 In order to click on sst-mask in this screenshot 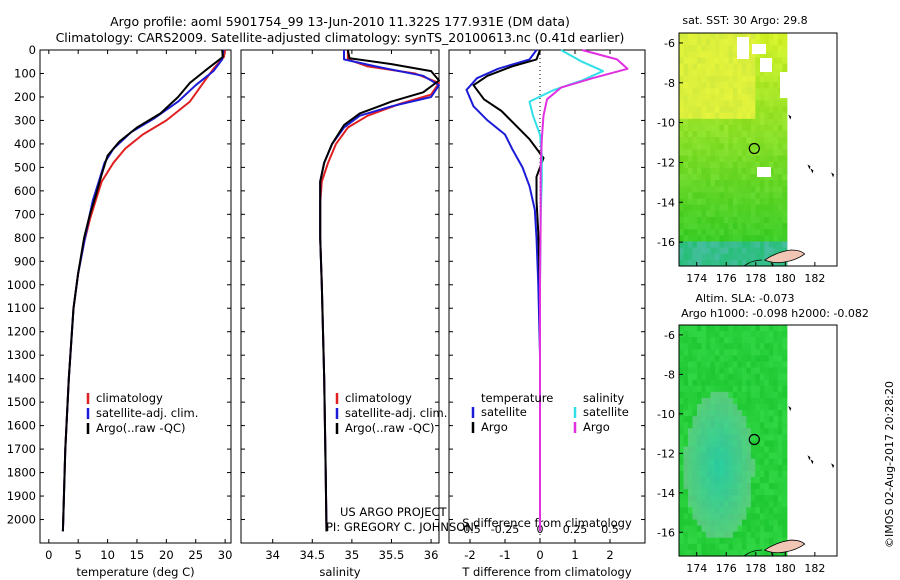, I will do `click(789, 85)`.